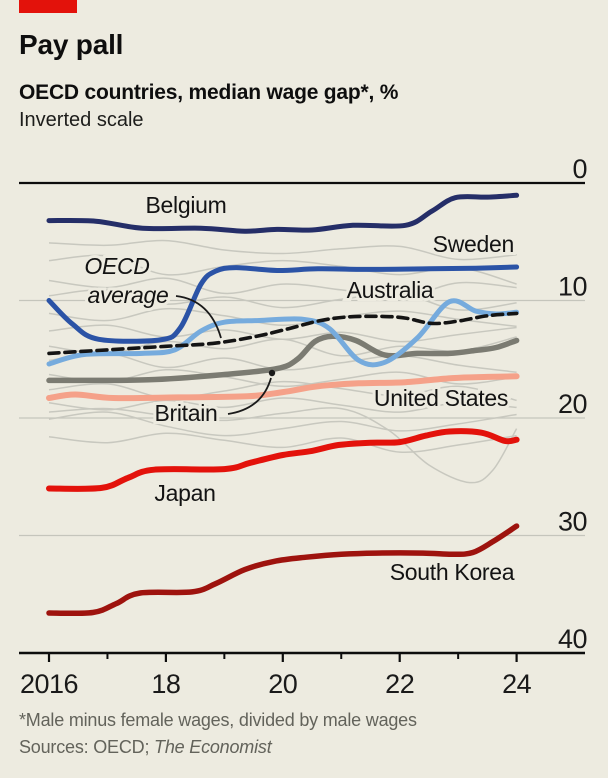  What do you see at coordinates (185, 413) in the screenshot?
I see `label-britain: Britain` at bounding box center [185, 413].